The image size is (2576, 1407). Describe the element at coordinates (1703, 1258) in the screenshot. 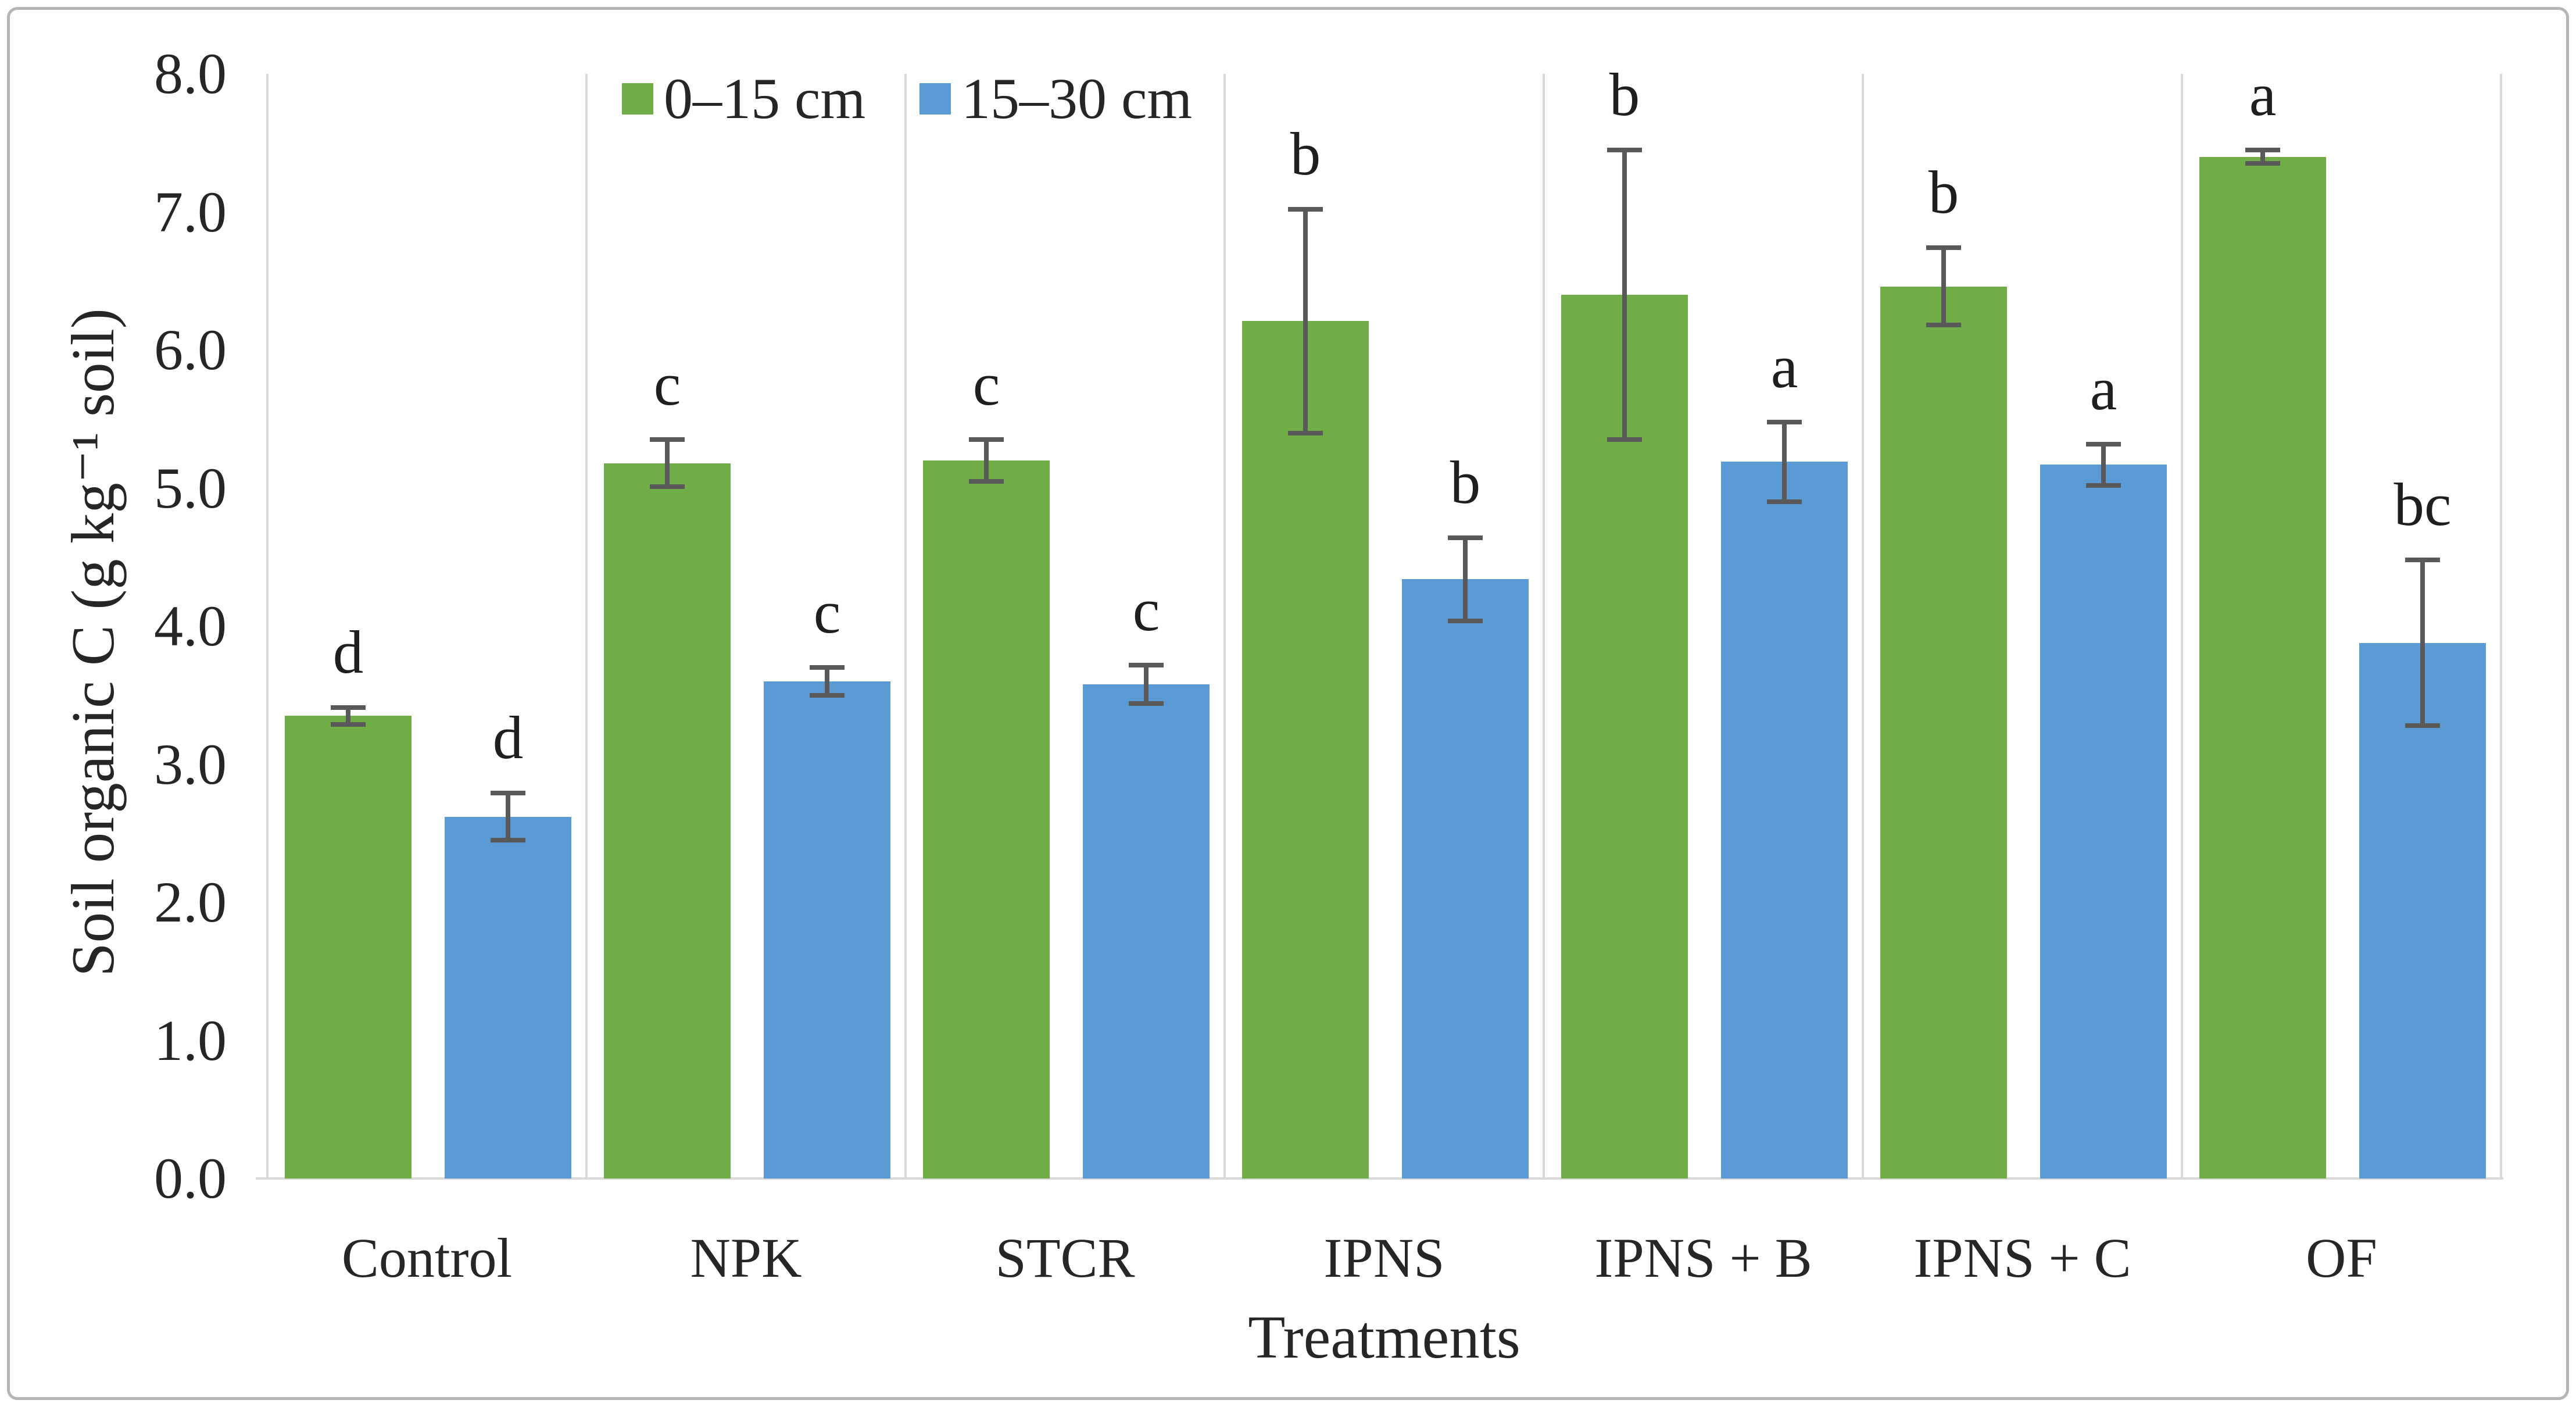

I see `category-label: IPNS + B` at that location.